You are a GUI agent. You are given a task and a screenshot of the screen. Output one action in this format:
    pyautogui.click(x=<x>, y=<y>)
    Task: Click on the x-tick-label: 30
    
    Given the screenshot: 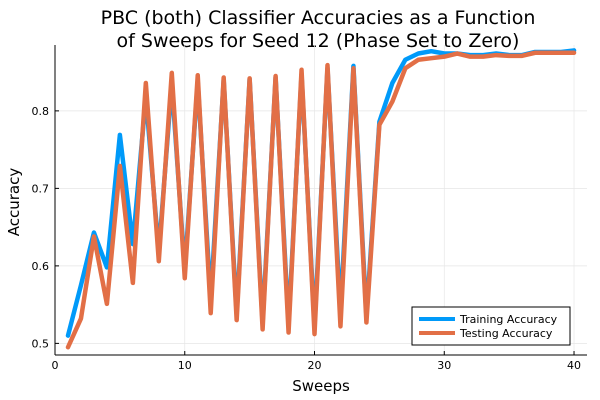 What is the action you would take?
    pyautogui.click(x=444, y=365)
    